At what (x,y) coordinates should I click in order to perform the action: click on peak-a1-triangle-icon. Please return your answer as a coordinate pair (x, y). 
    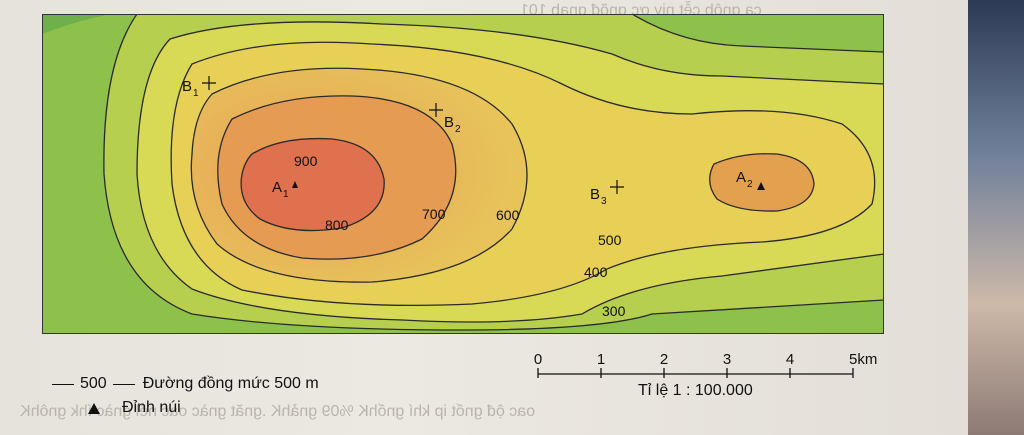
    Looking at the image, I should click on (295, 184).